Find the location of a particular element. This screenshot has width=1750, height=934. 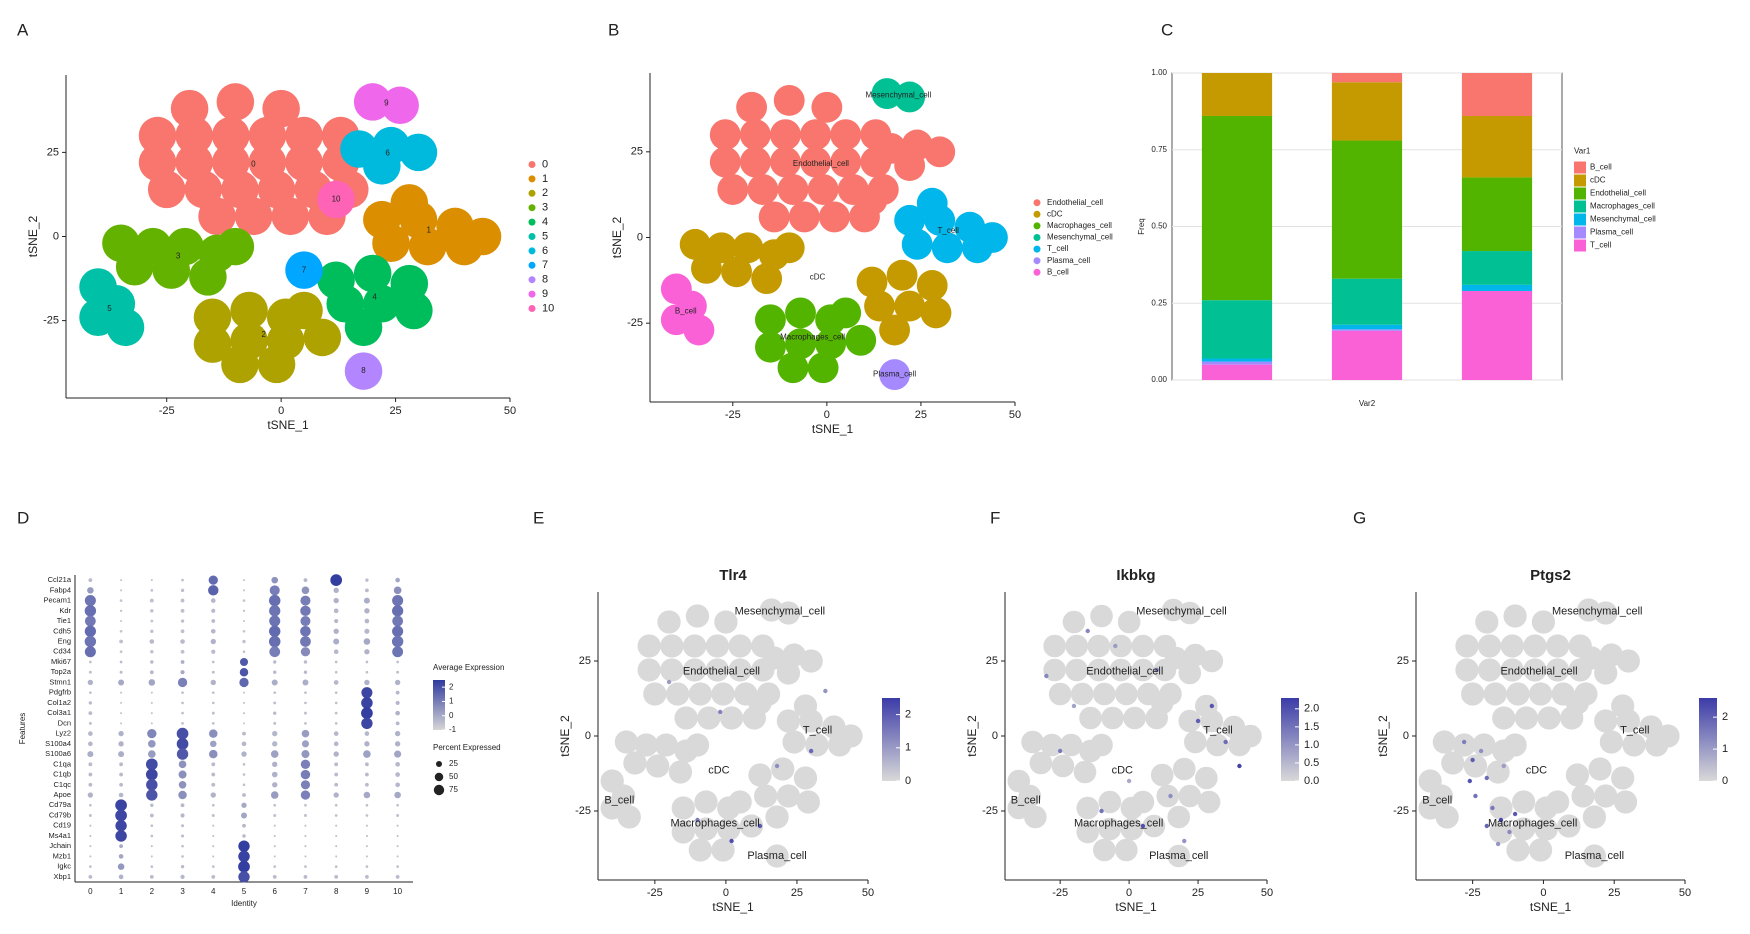

legend-label: 5 is located at coordinates (545, 236).